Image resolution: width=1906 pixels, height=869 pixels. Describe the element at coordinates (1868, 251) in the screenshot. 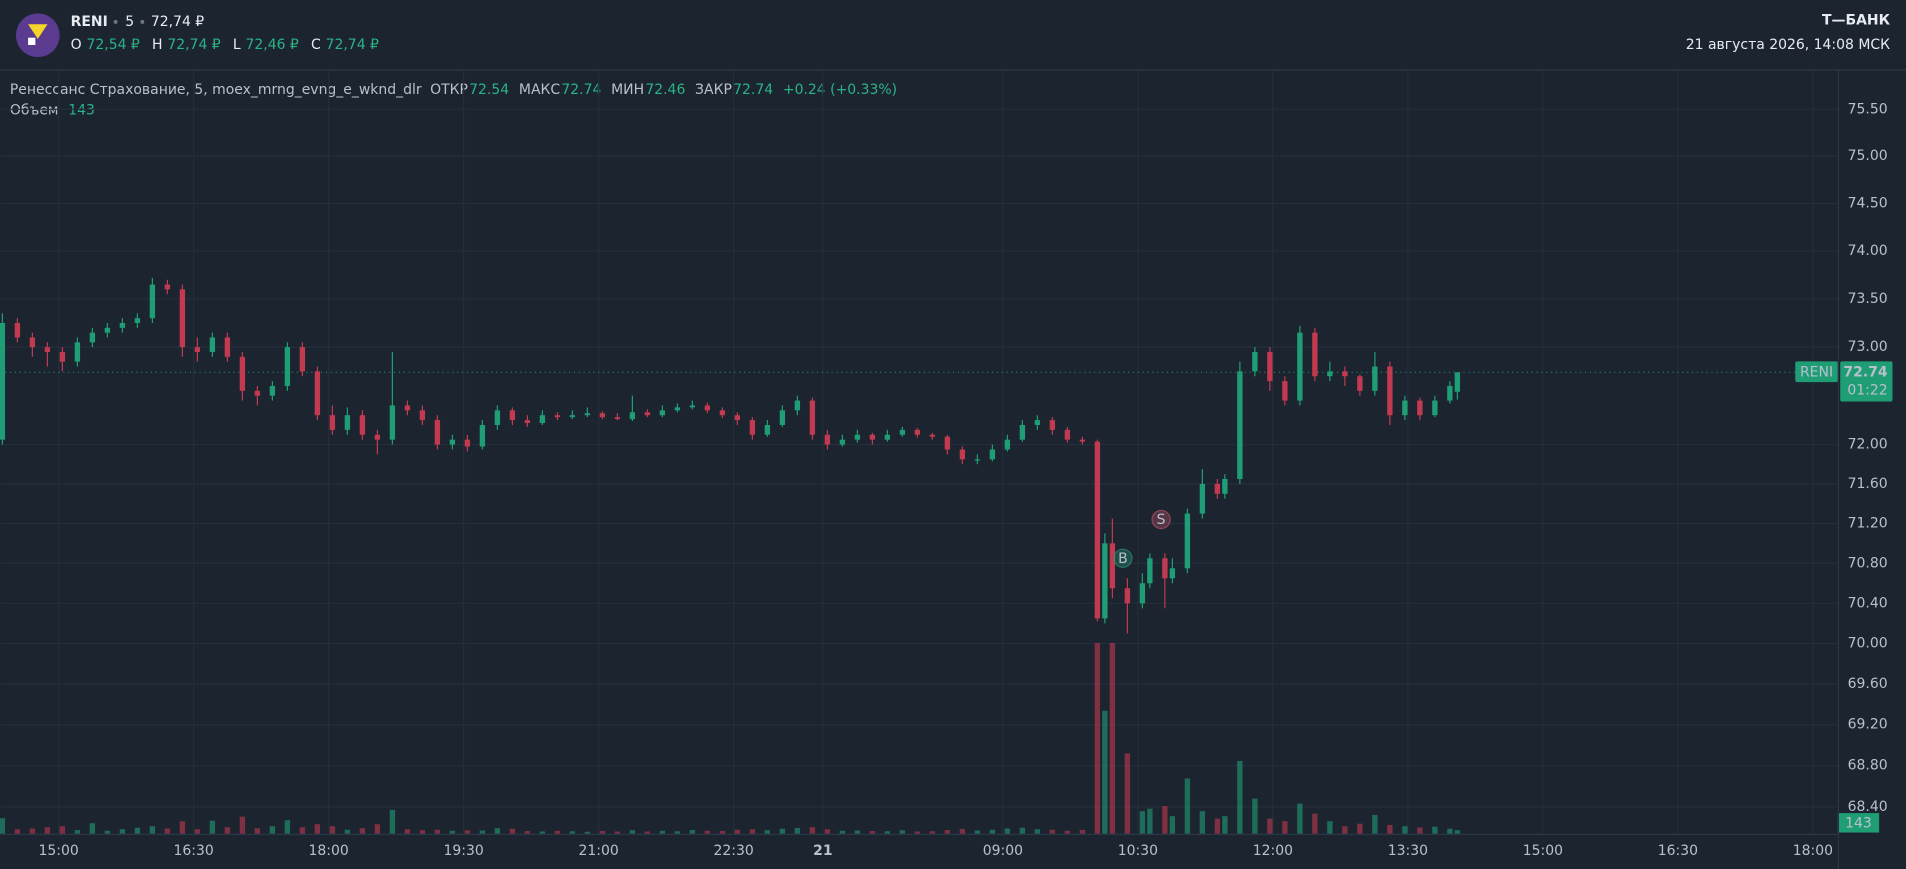

I see `y-tick-label: 74.00` at that location.